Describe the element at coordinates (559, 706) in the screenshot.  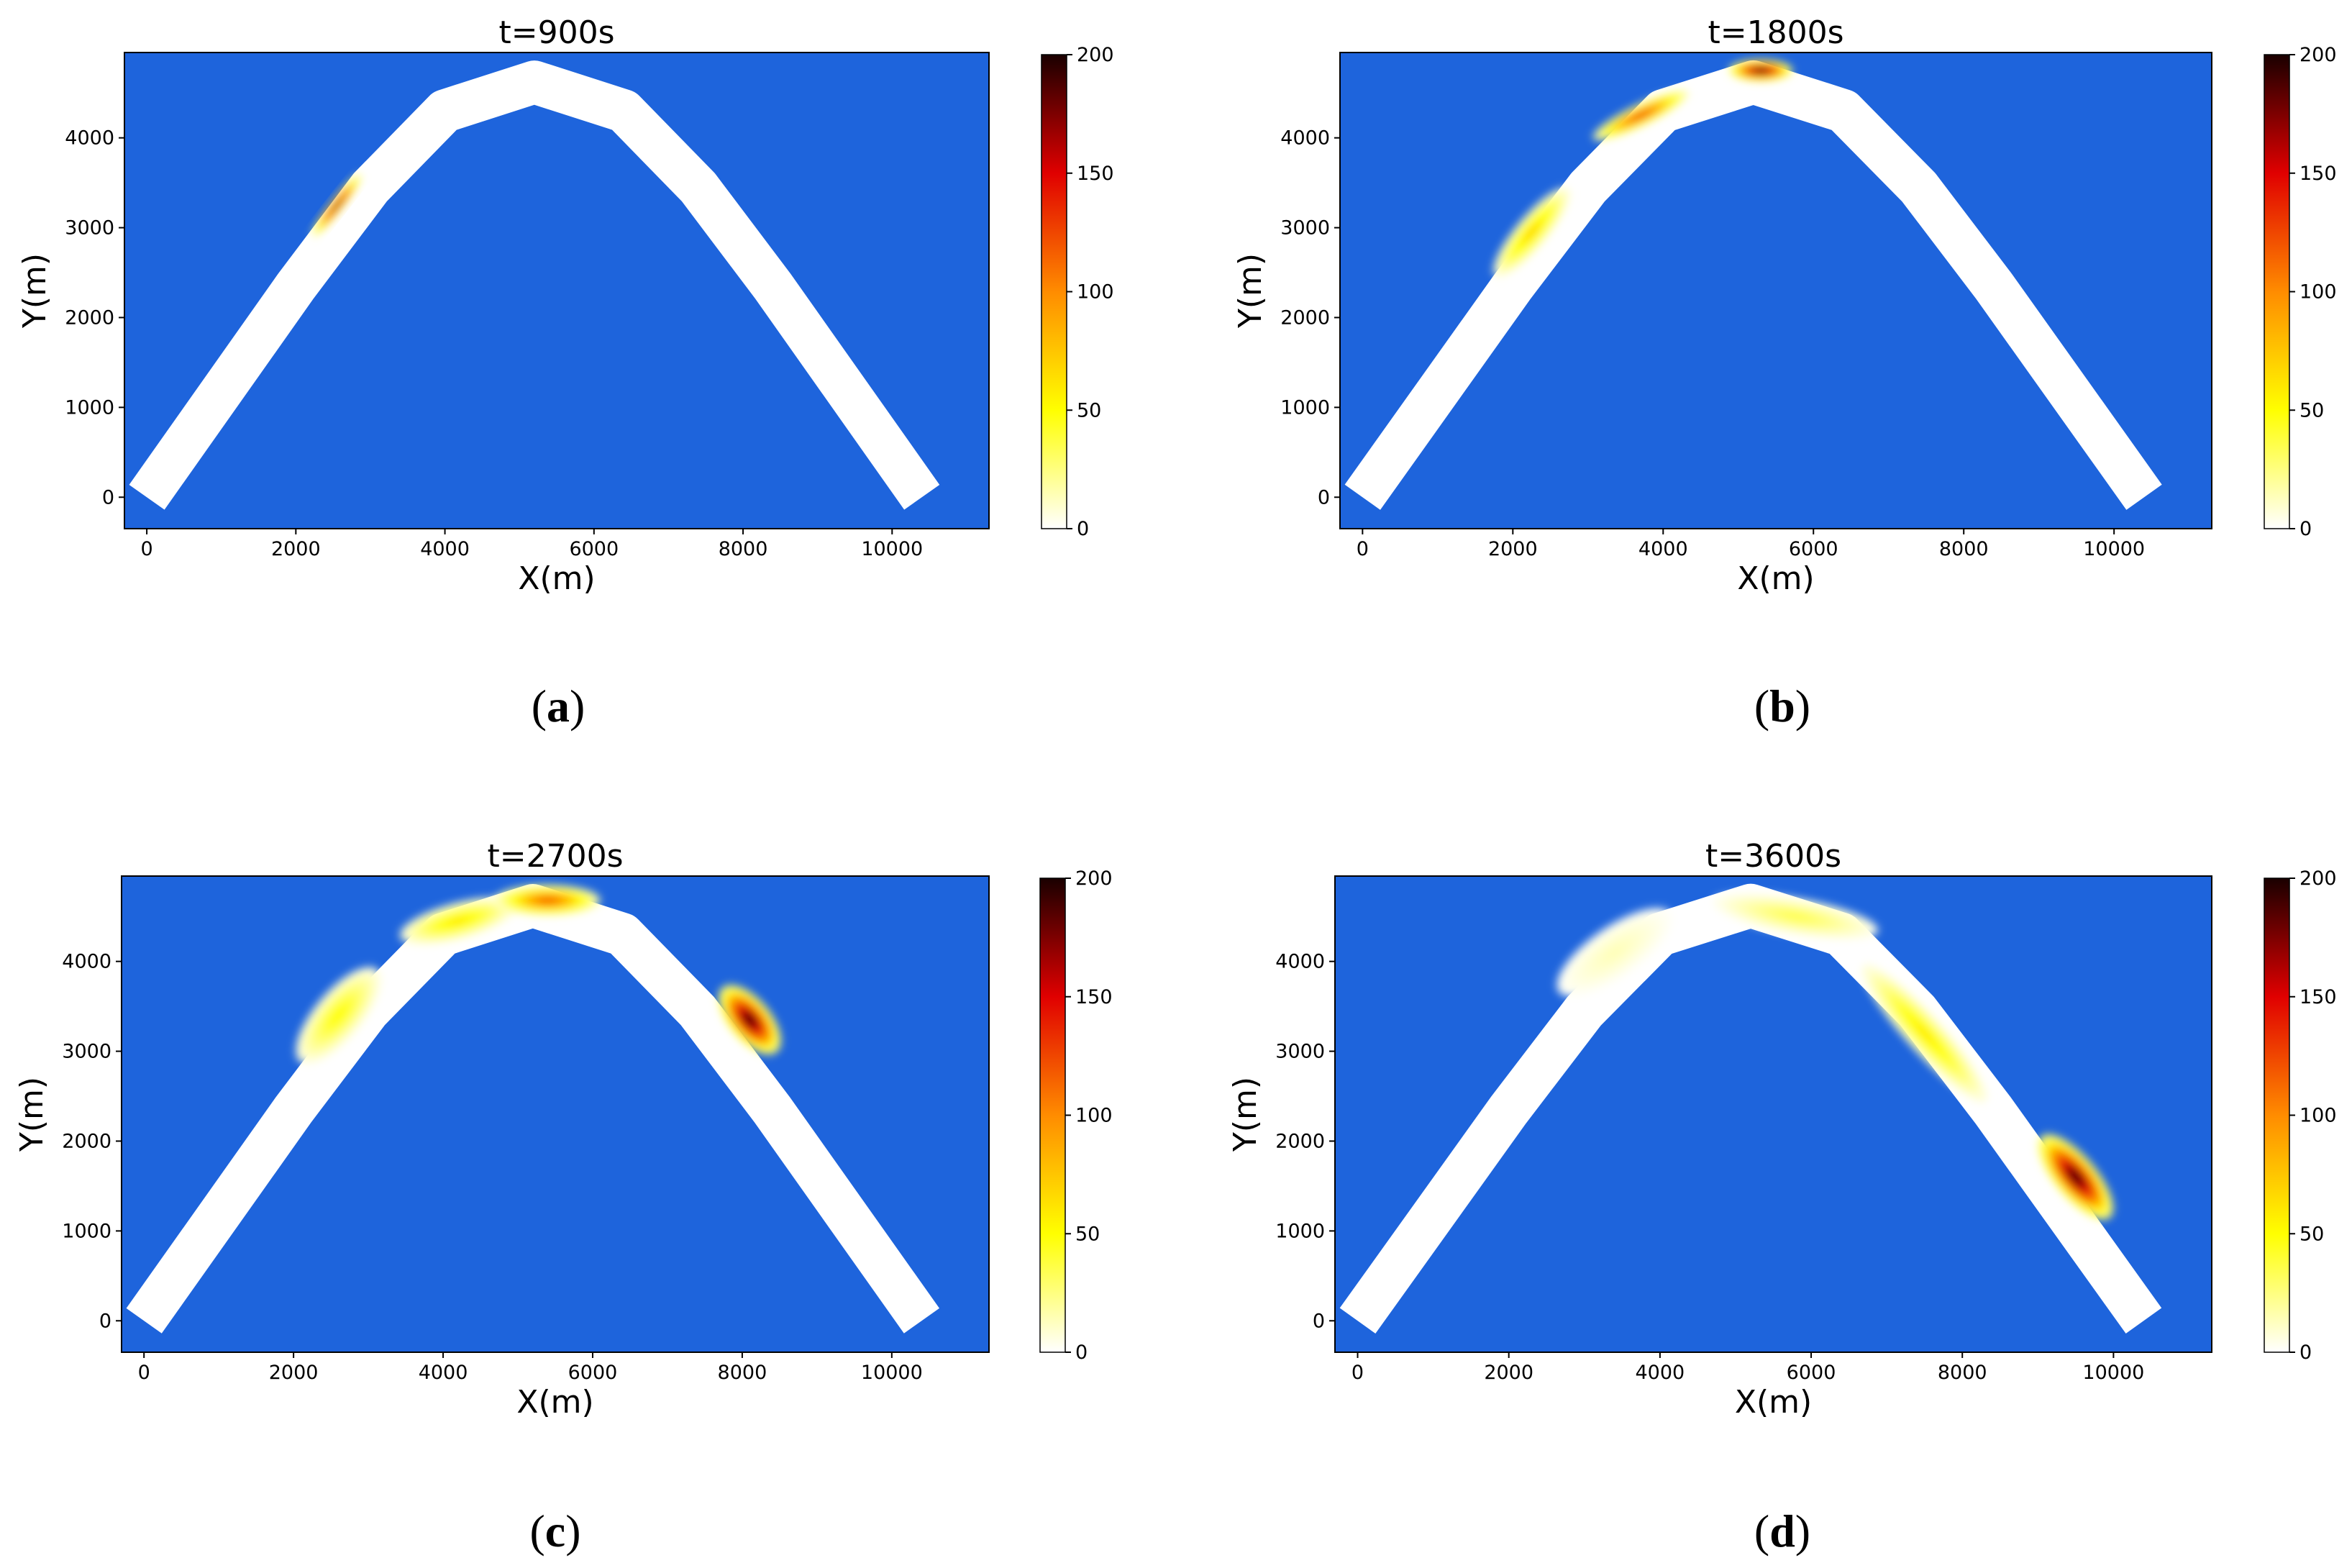
I see `panel-caption-letter: a` at that location.